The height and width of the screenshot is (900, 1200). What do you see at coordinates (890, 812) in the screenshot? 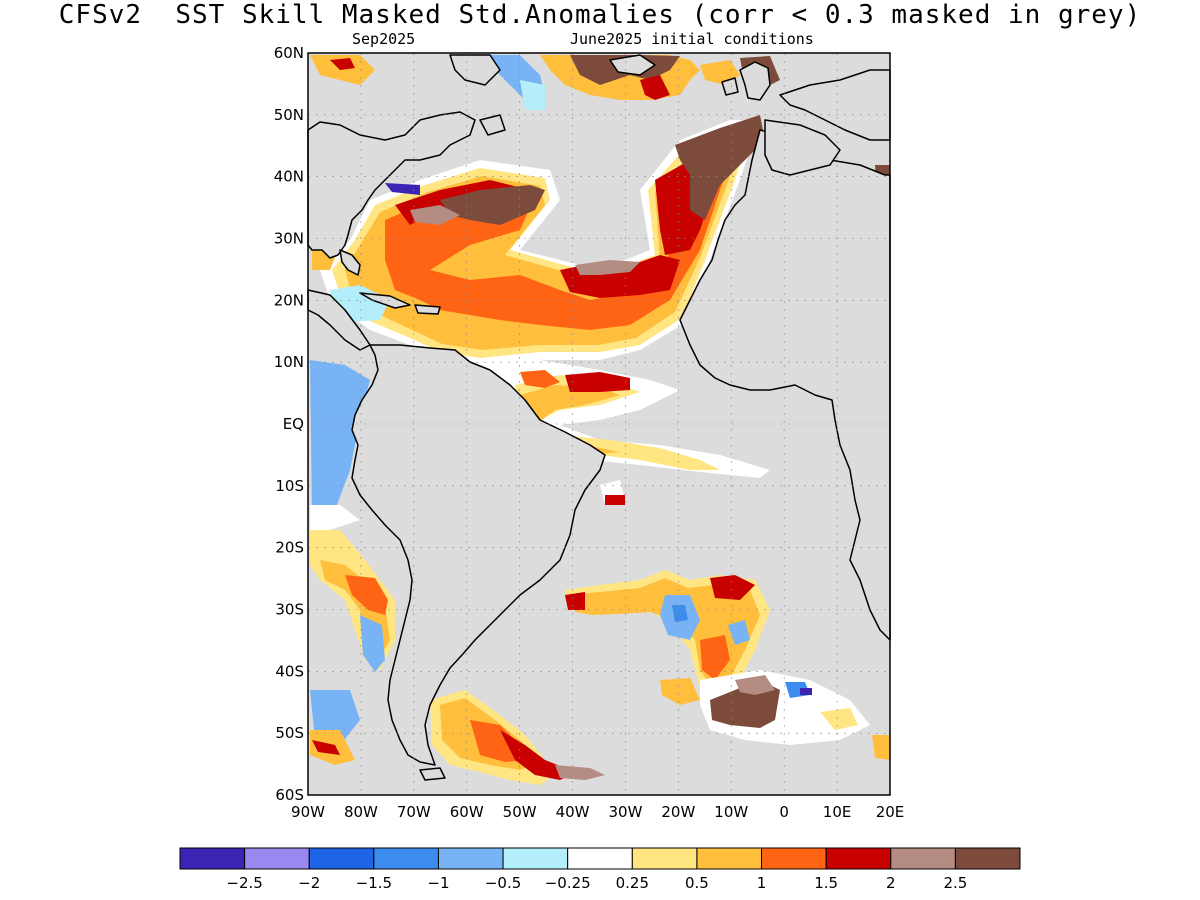
I see `lon-label: 20E` at bounding box center [890, 812].